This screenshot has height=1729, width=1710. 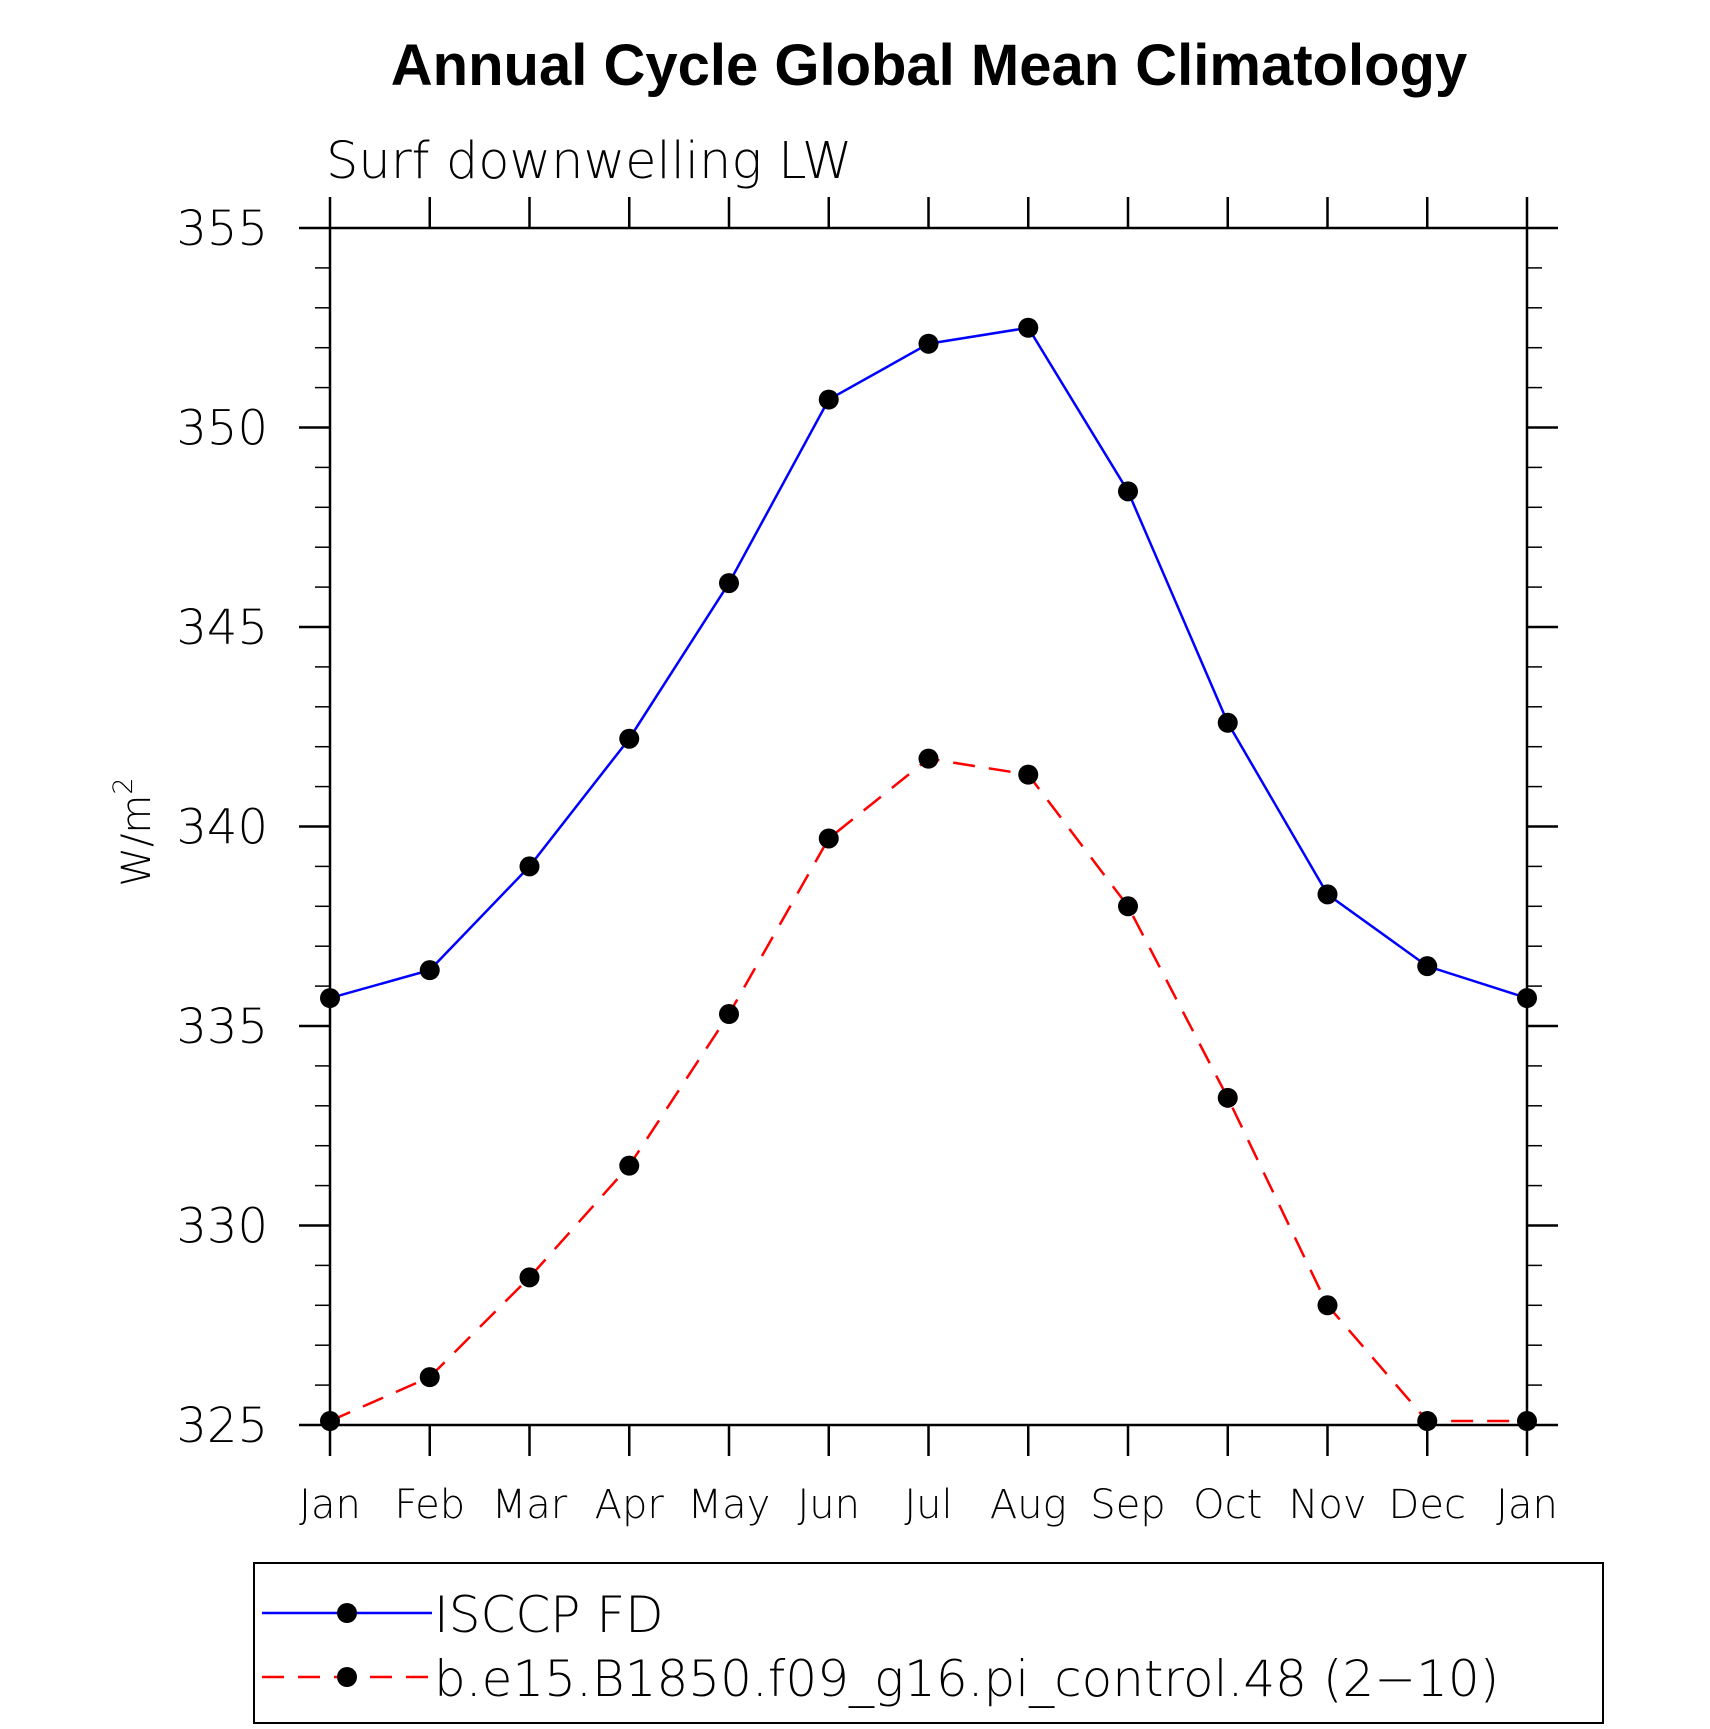 What do you see at coordinates (222, 1426) in the screenshot?
I see `y-tick-label: 325` at bounding box center [222, 1426].